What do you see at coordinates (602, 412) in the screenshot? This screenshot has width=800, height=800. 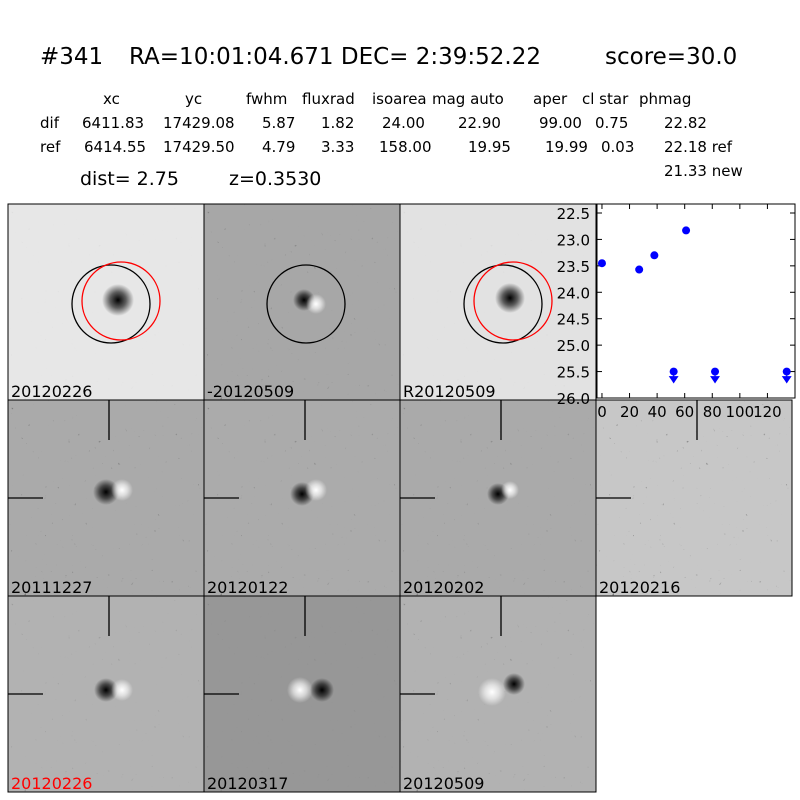 I see `x-tick-label: 0` at bounding box center [602, 412].